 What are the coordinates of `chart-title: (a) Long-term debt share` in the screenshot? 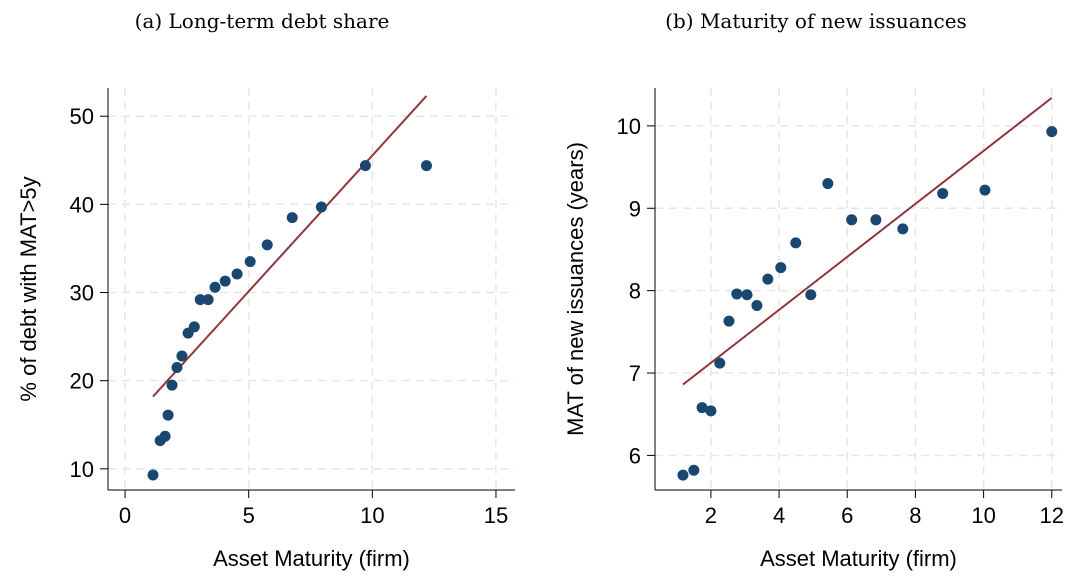 It's located at (262, 21).